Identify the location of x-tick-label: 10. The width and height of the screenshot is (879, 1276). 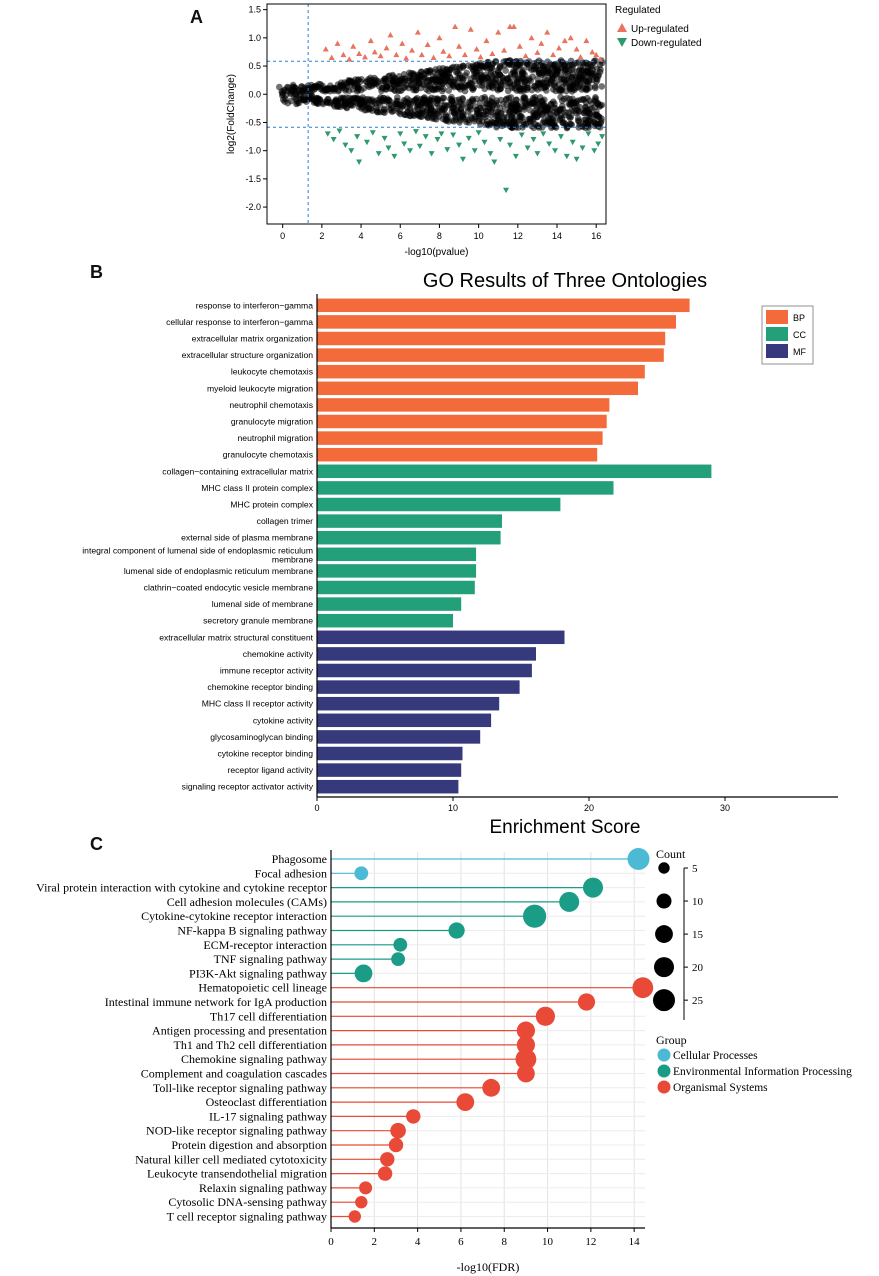
(453, 808).